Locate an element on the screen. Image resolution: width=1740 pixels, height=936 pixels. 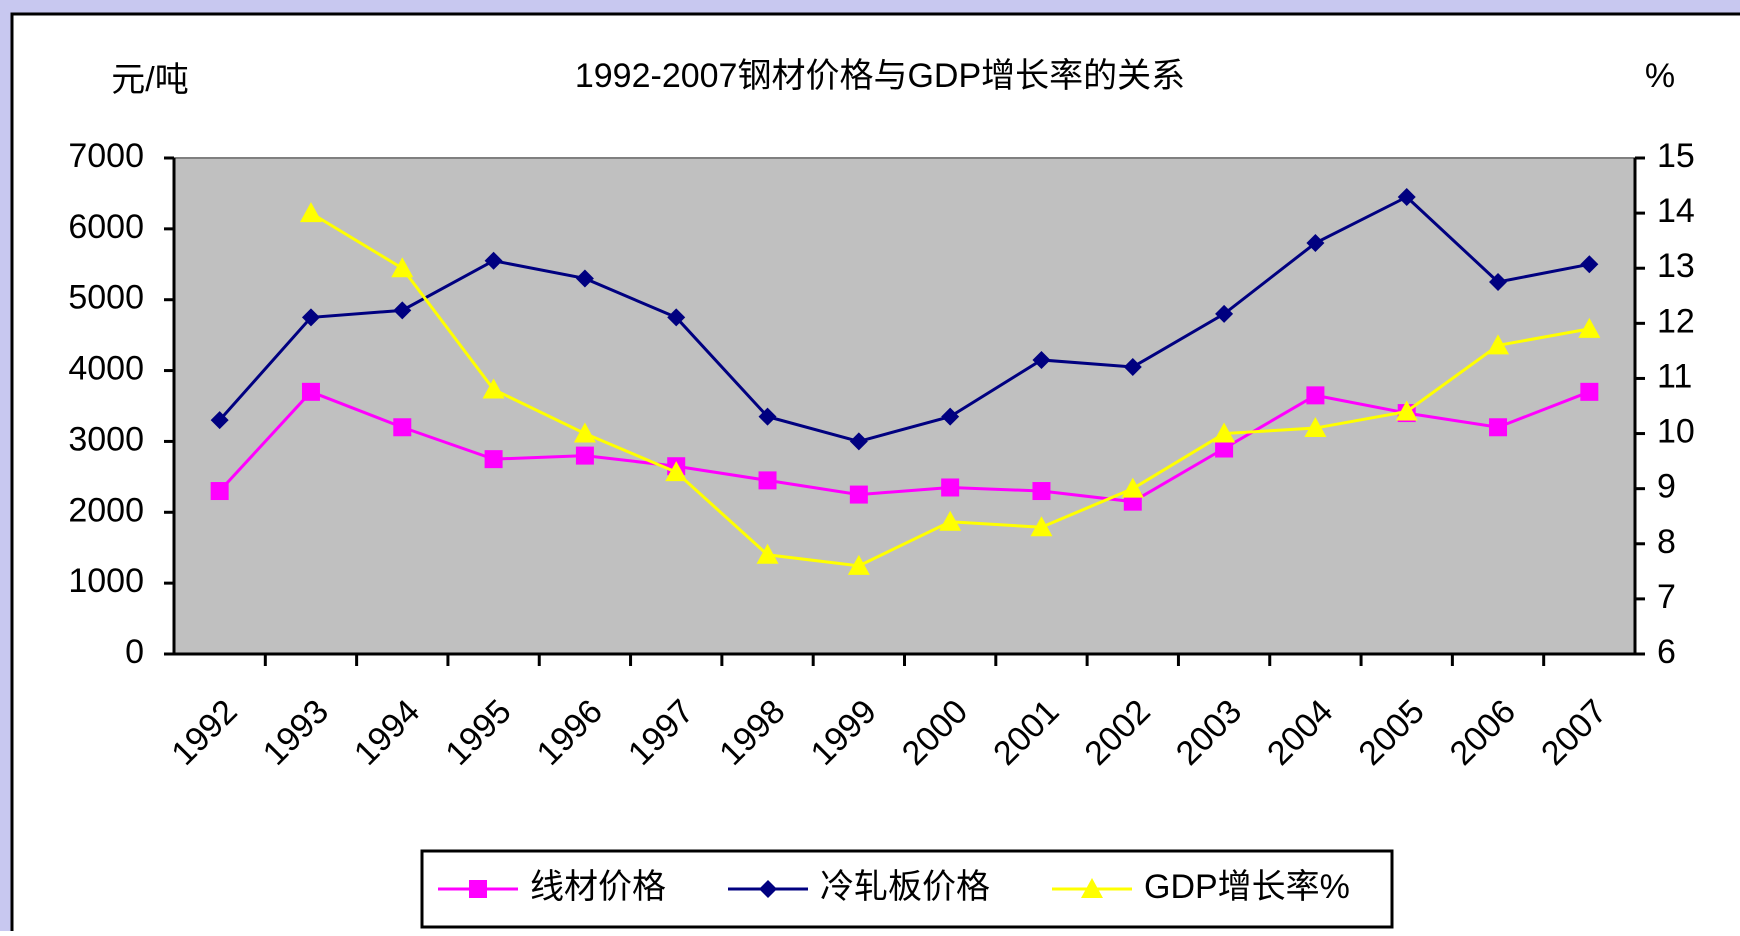
y2-tick-label: 10 is located at coordinates (1676, 432).